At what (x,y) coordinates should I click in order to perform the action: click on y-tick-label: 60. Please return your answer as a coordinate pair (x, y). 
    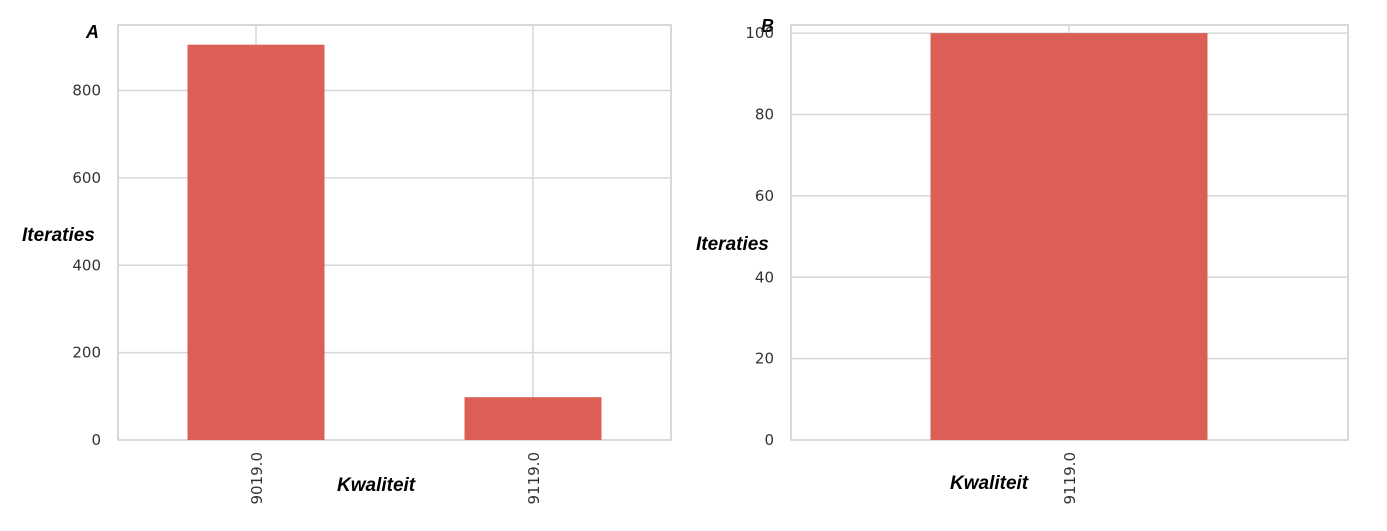
    Looking at the image, I should click on (764, 196).